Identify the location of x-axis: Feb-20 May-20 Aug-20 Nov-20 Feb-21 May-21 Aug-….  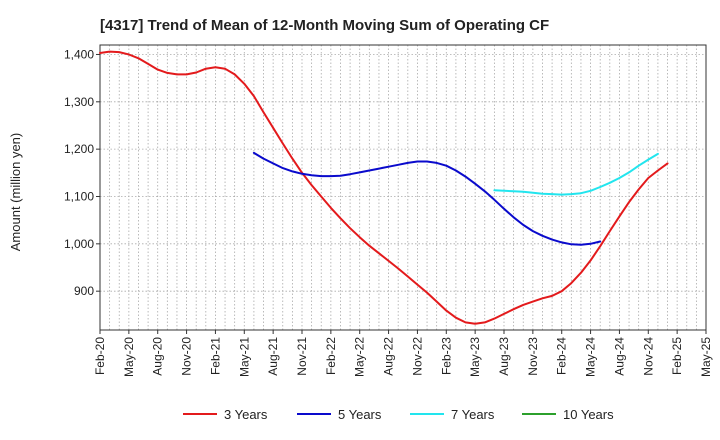
(403, 353).